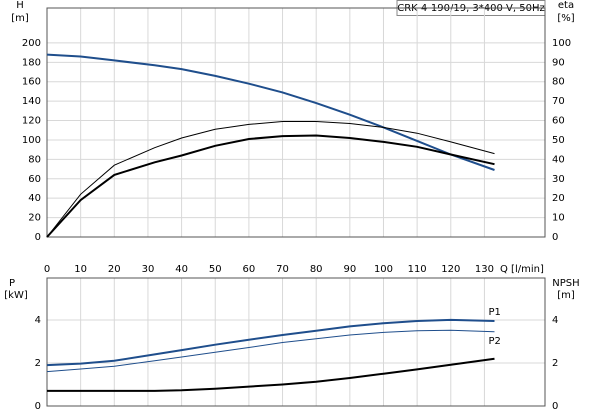  Describe the element at coordinates (566, 5) in the screenshot. I see `y2-label: eta` at that location.